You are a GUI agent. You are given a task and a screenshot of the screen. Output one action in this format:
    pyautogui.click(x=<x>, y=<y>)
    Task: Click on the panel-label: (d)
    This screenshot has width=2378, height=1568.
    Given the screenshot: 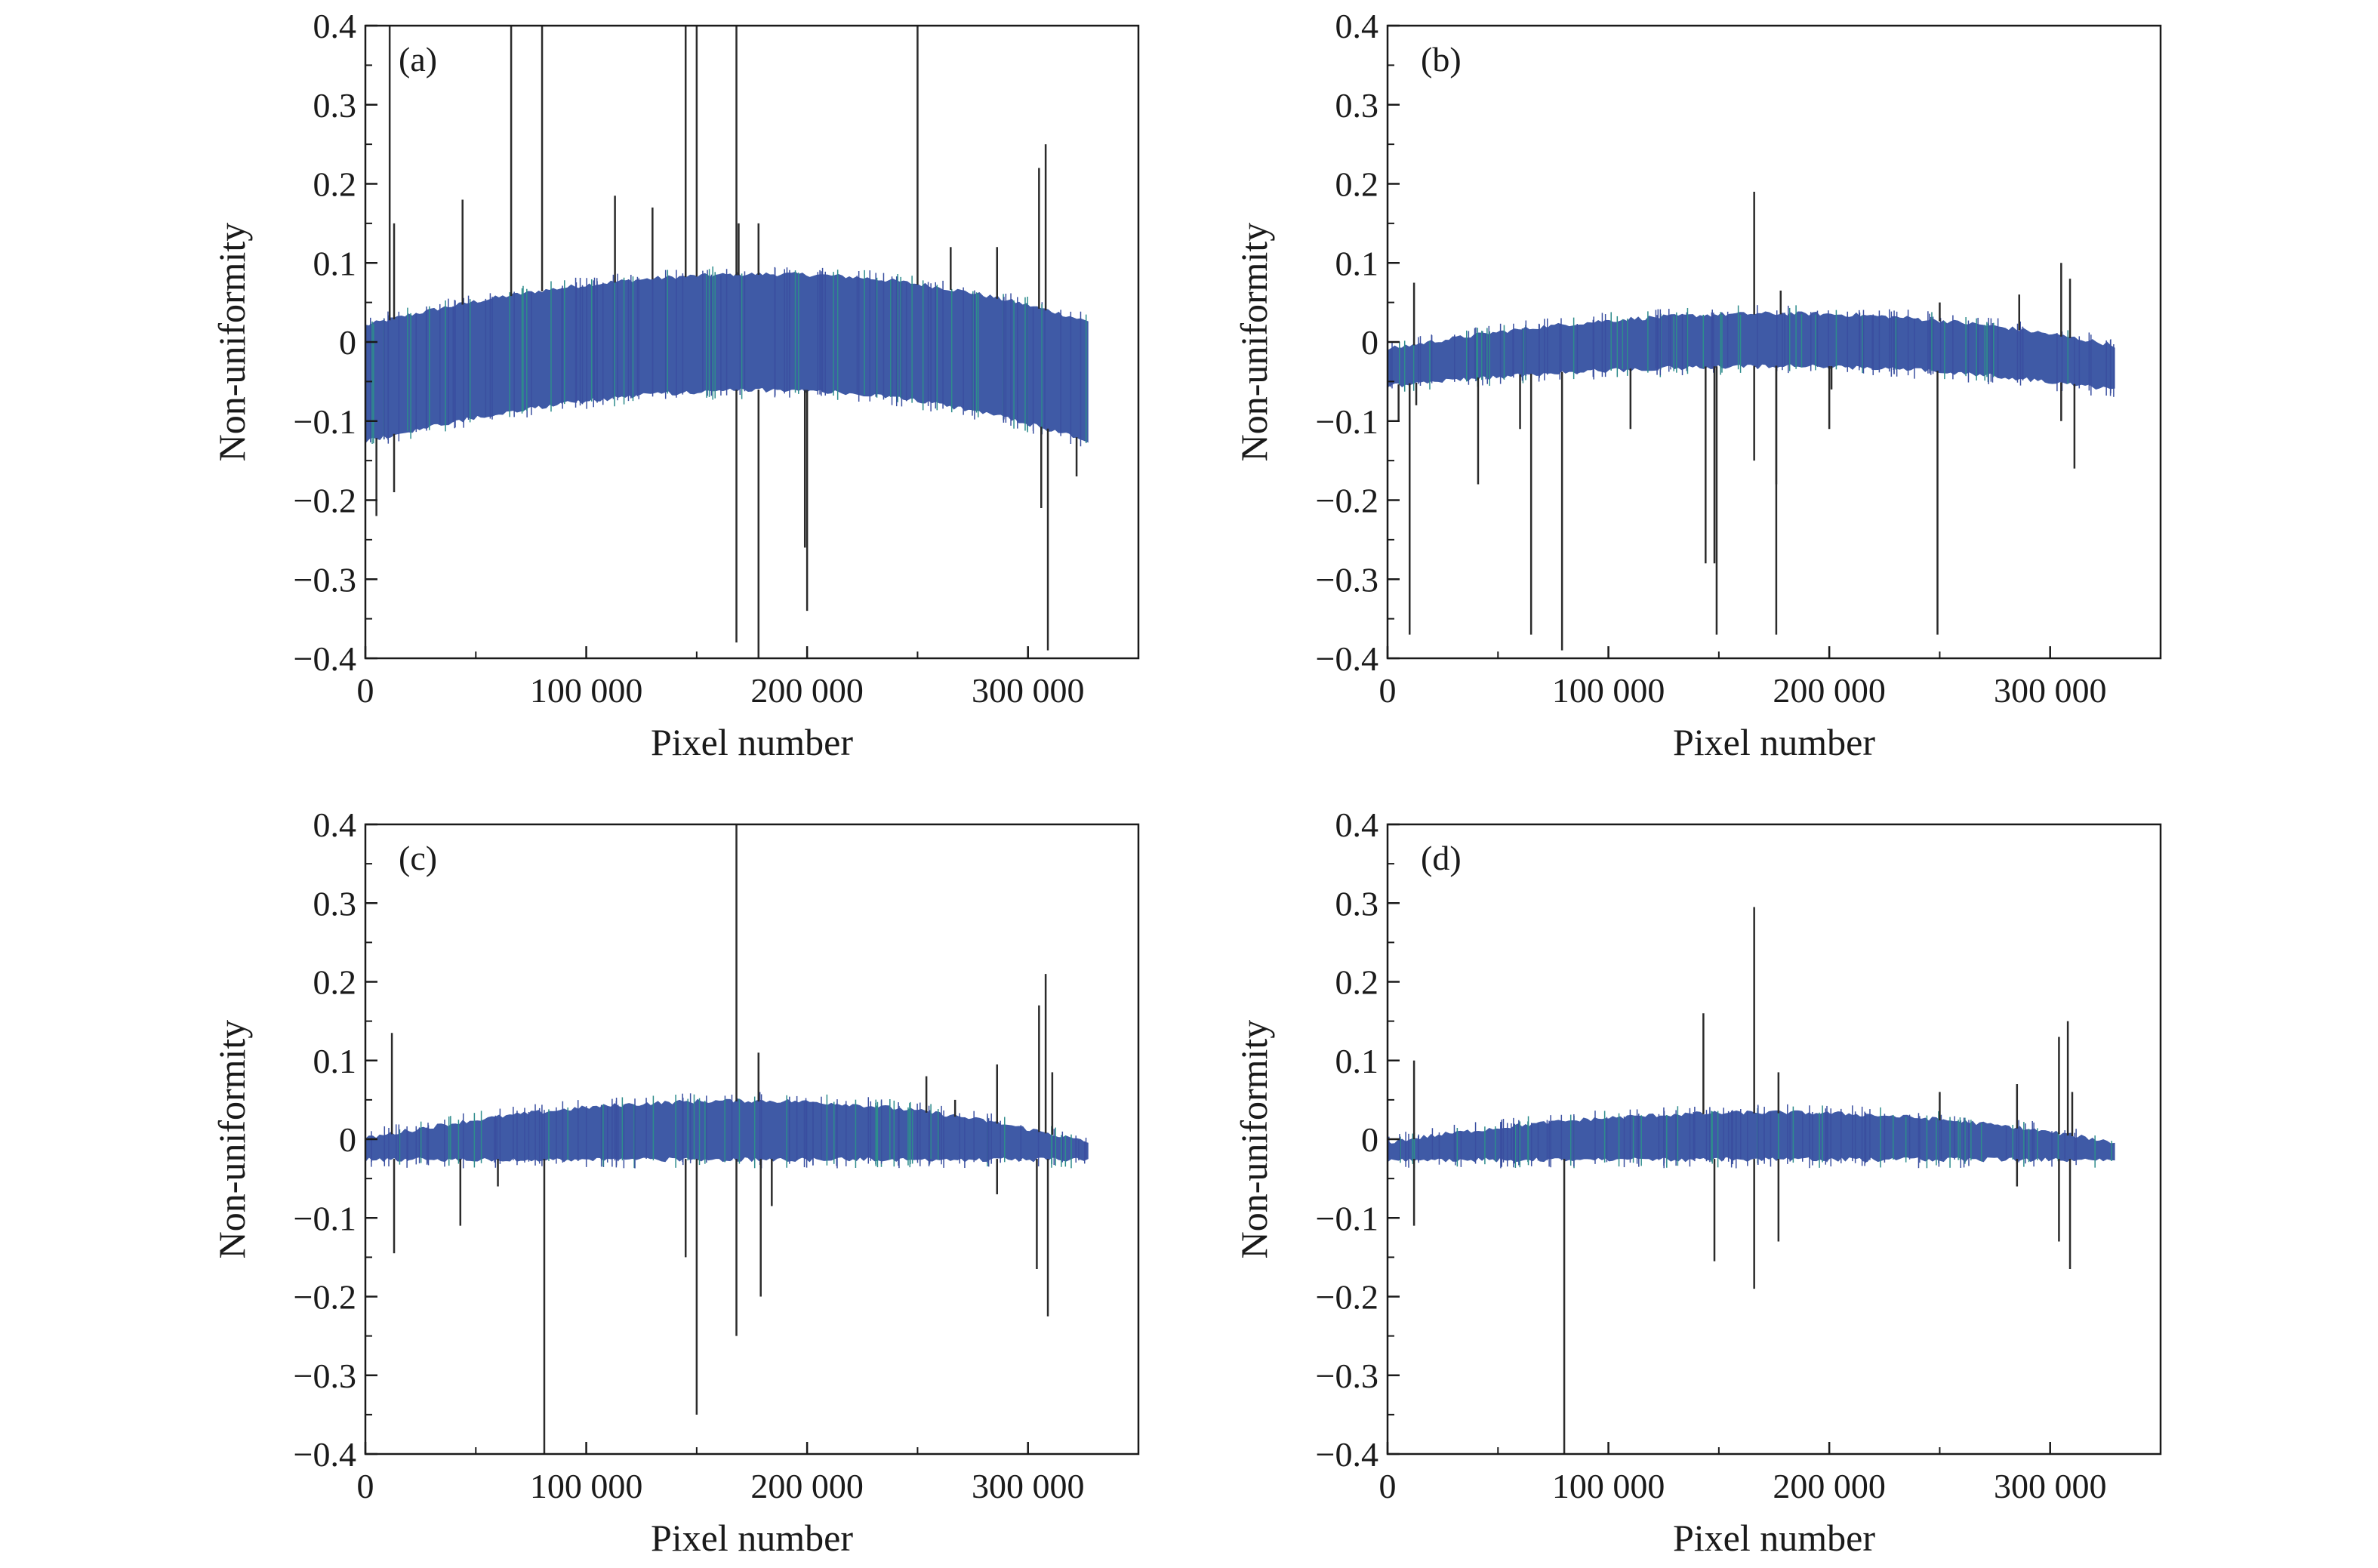 What is the action you would take?
    pyautogui.click(x=1441, y=858)
    